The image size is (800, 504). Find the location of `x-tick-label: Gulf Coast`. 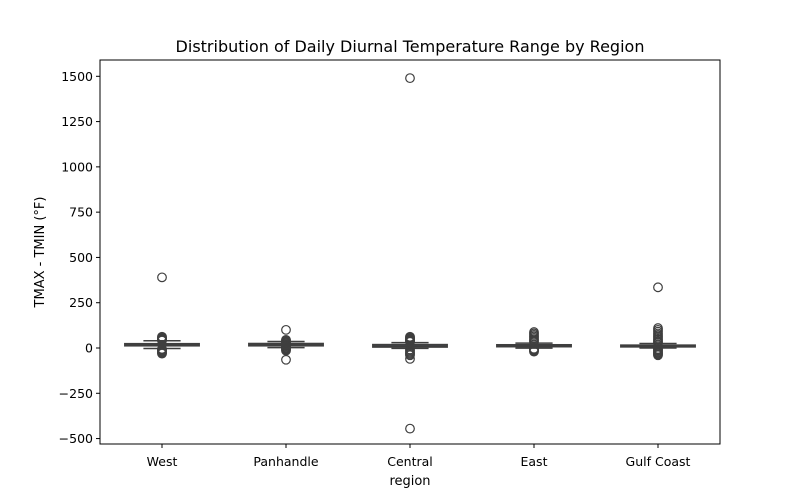

x-tick-label: Gulf Coast is located at coordinates (658, 461).